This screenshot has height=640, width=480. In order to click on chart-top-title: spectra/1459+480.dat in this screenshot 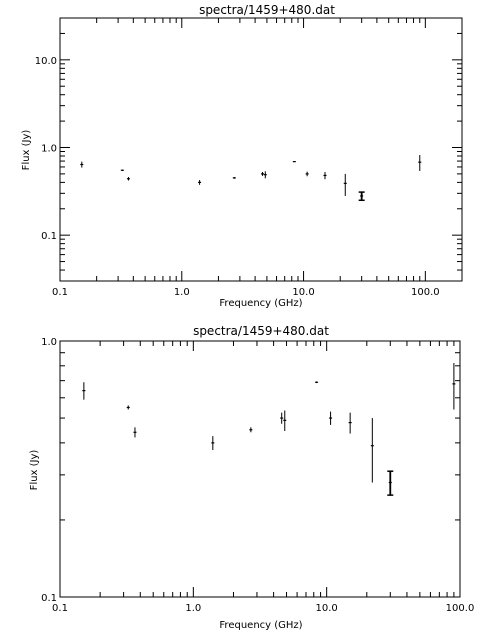, I will do `click(267, 10)`.